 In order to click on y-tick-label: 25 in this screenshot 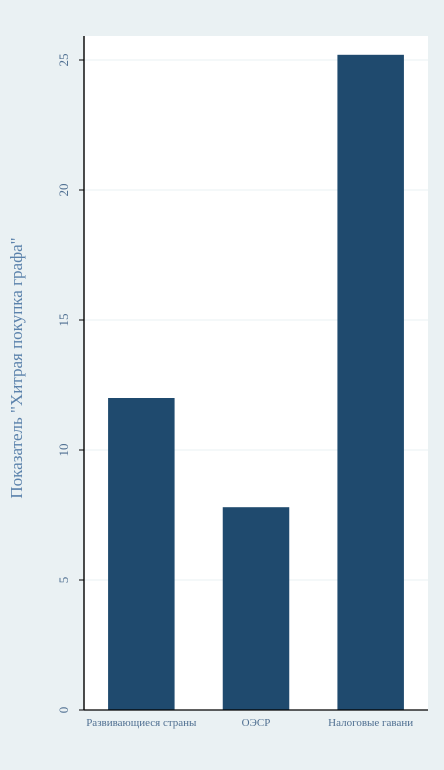, I will do `click(63, 60)`.